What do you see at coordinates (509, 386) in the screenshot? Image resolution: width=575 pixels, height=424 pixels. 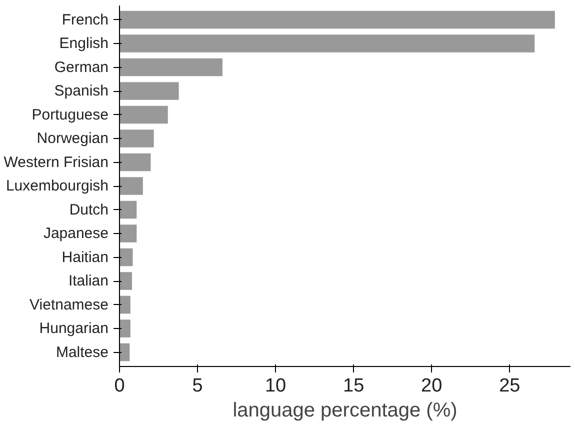 I see `x-tick-label: 25` at bounding box center [509, 386].